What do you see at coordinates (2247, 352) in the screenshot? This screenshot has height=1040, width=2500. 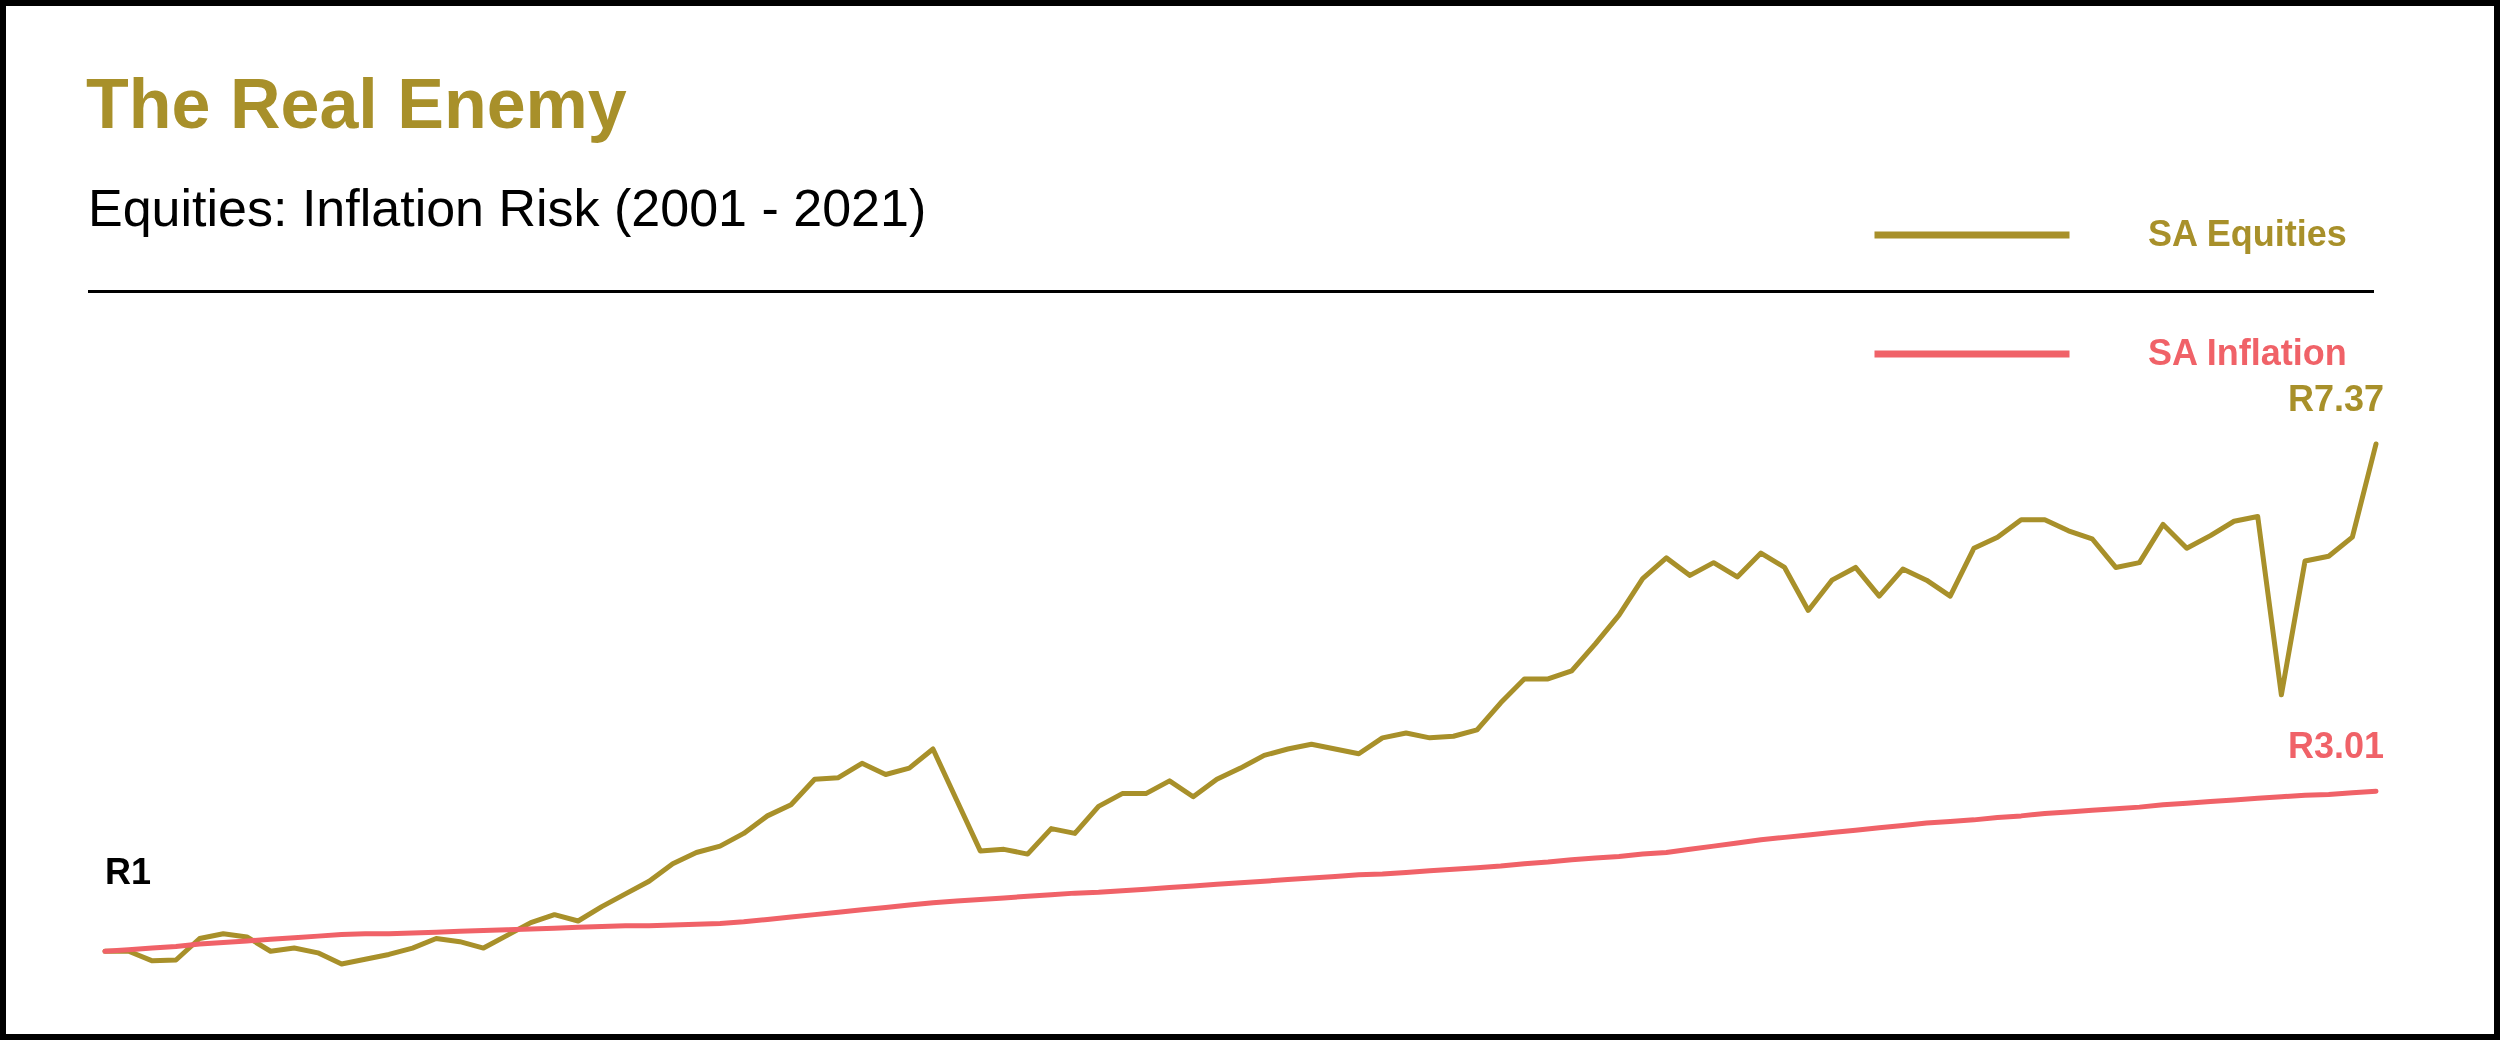 I see `text: SA Inflation` at bounding box center [2247, 352].